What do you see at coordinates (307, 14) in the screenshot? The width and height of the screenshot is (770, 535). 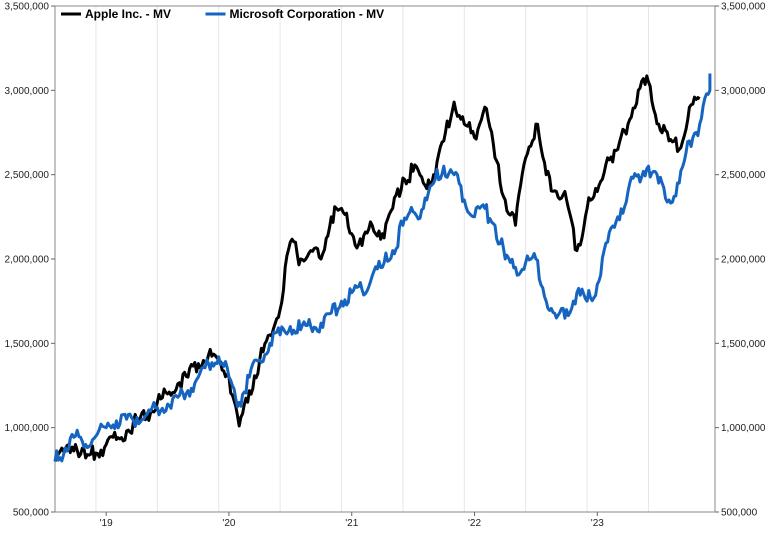 I see `legend-label: Microsoft Corporation - MV` at bounding box center [307, 14].